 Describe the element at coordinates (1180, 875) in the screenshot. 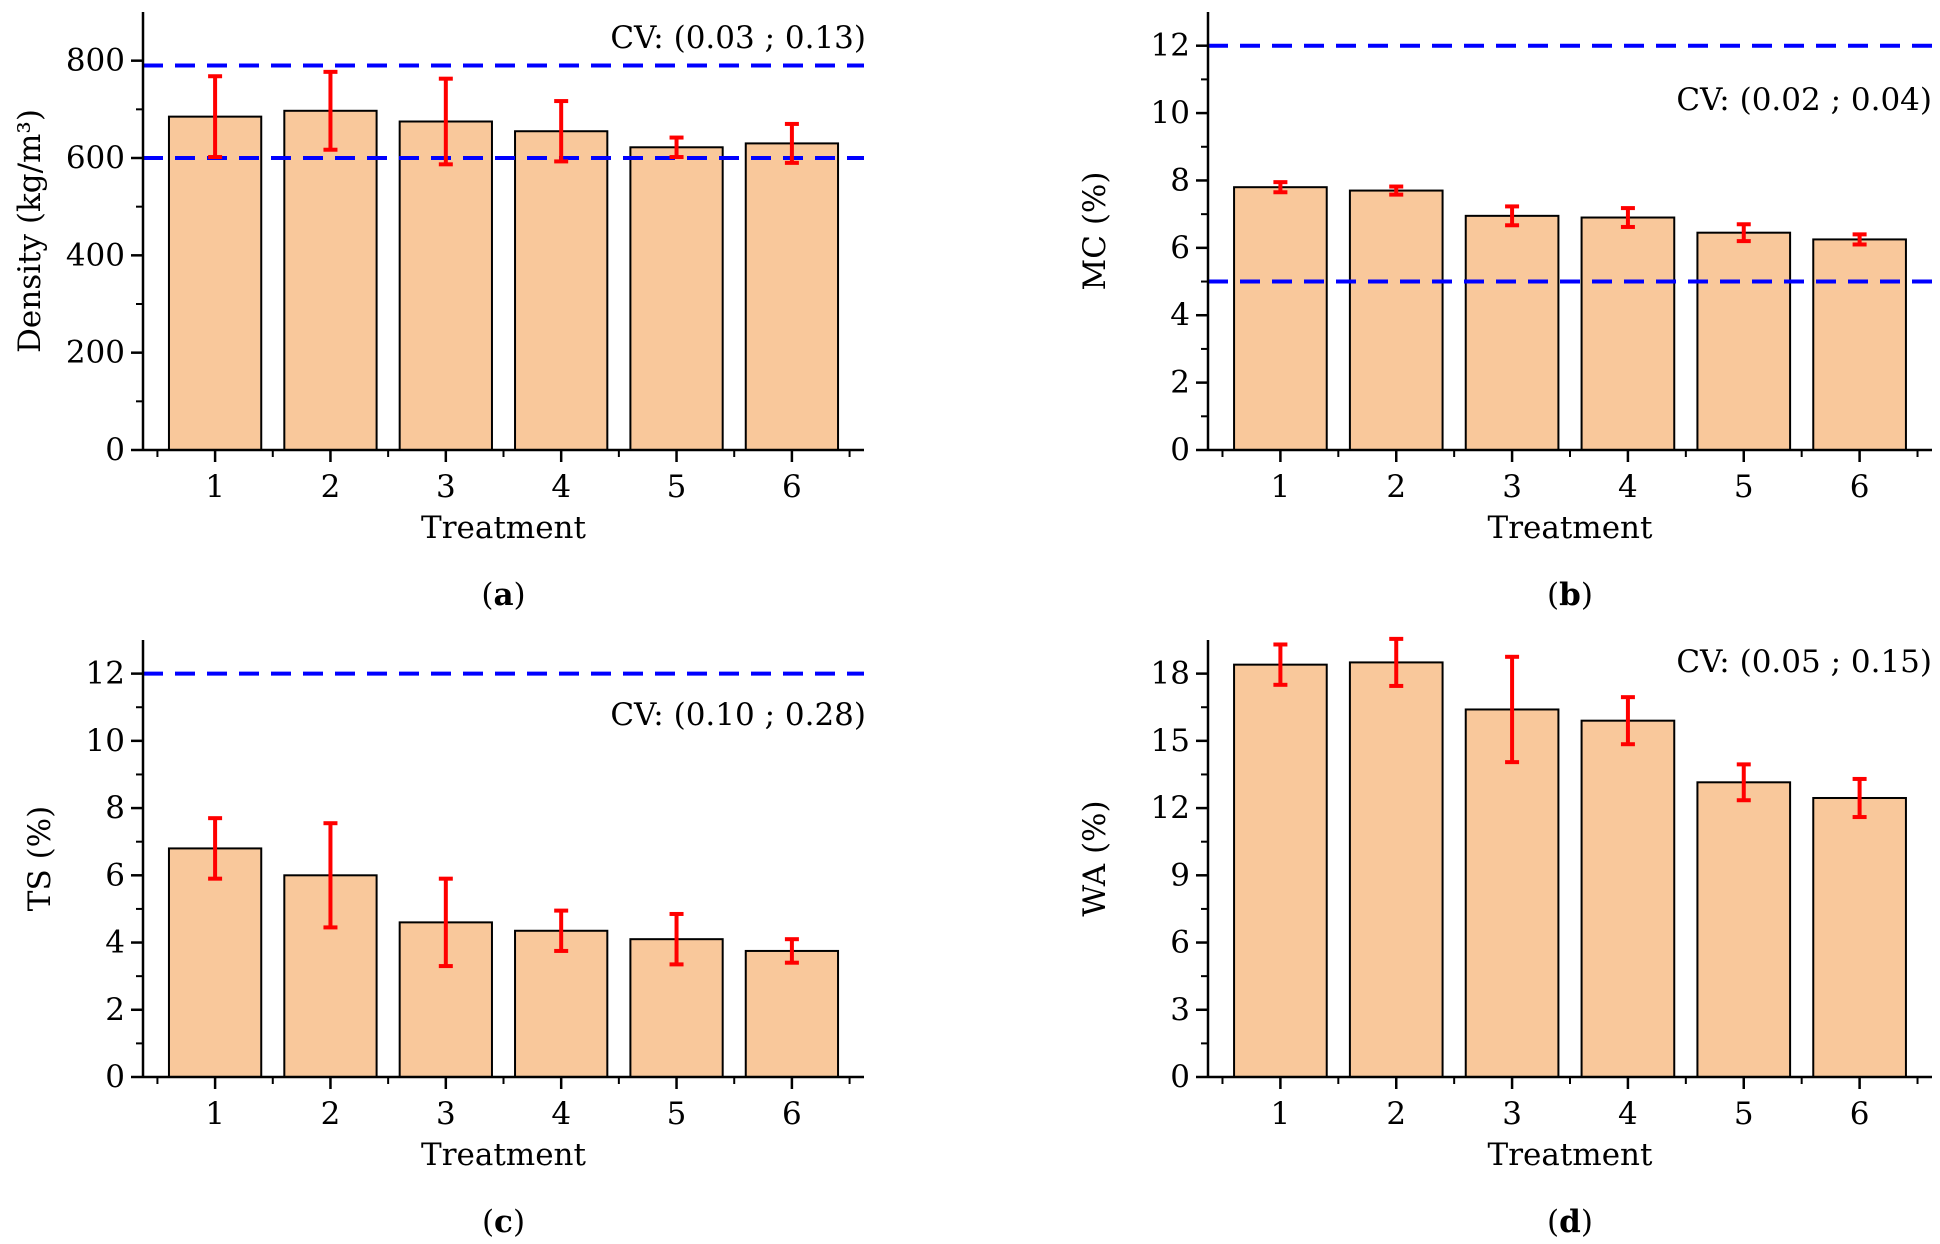

I see `y-tick-label-wa-9: 9` at that location.